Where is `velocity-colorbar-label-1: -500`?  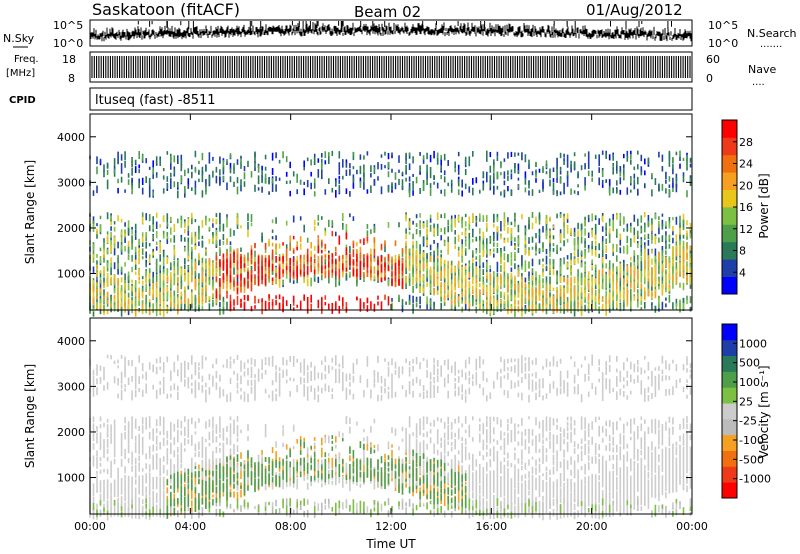 velocity-colorbar-label-1: -500 is located at coordinates (751, 459).